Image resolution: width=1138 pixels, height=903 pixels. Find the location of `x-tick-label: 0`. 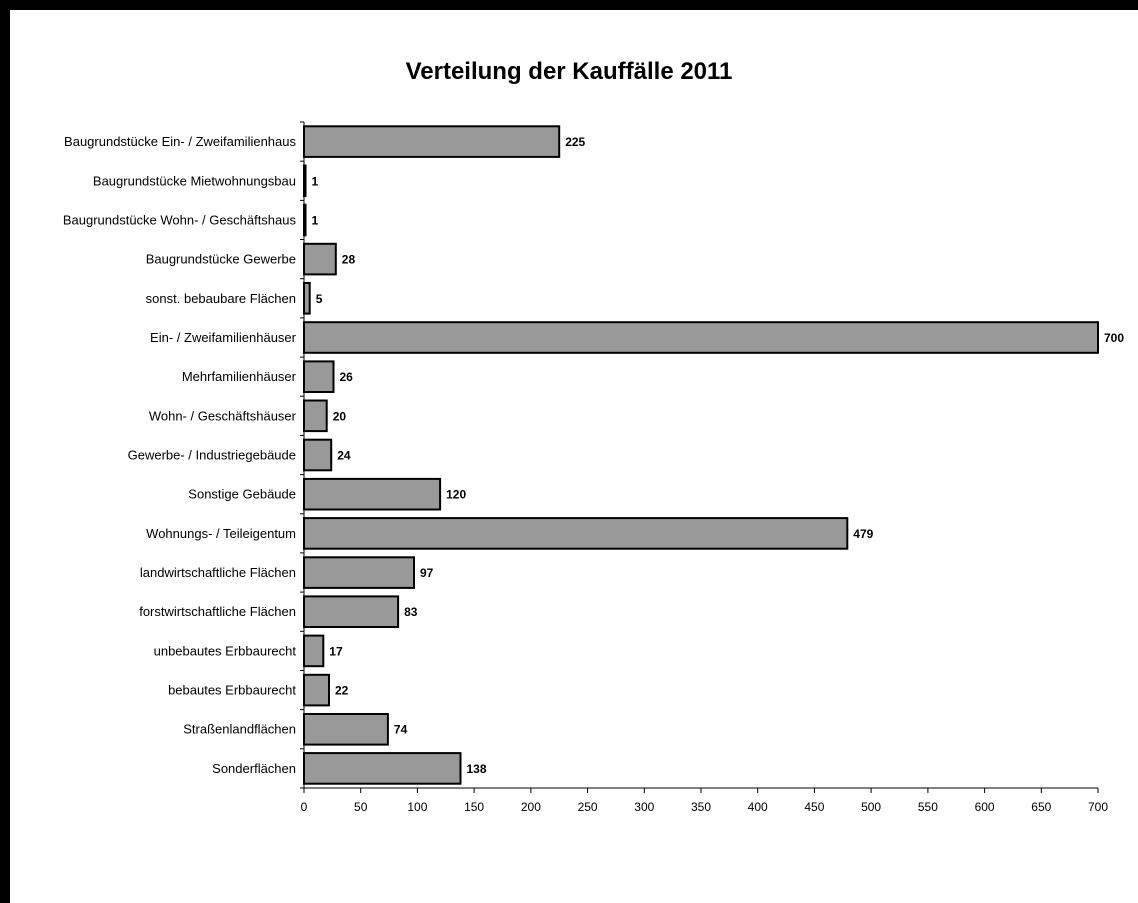

x-tick-label: 0 is located at coordinates (304, 807).